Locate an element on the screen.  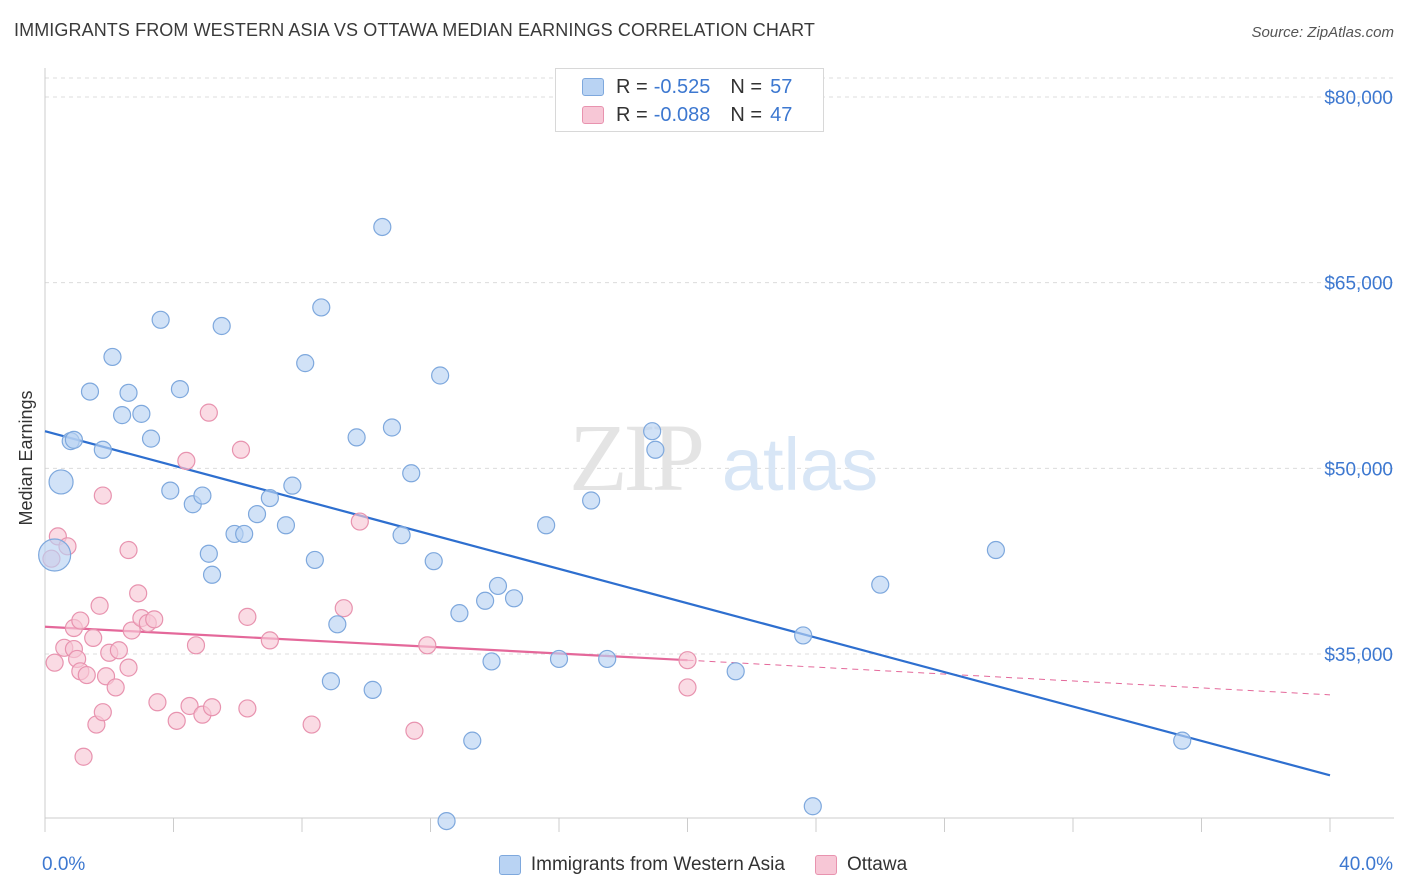
legend-item-ottawa: Ottawa is located at coordinates (861, 865).